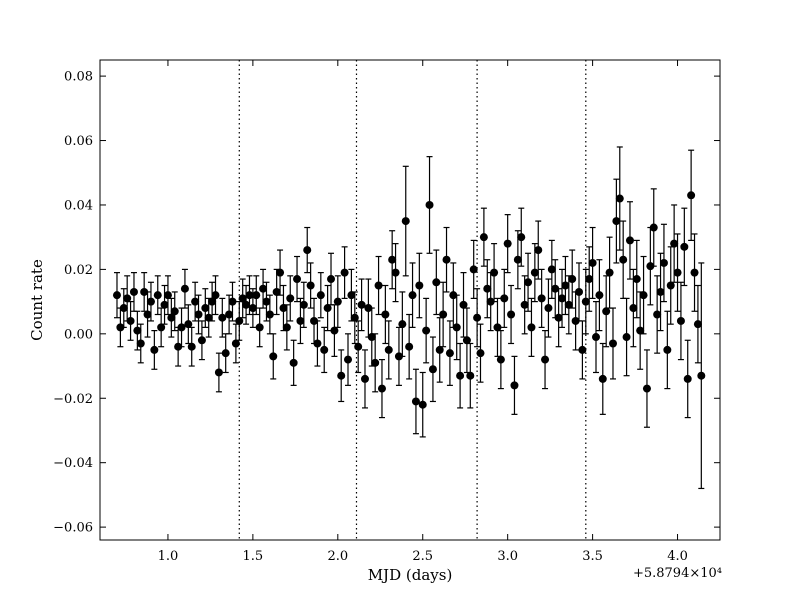 The image size is (800, 604). What do you see at coordinates (73, 463) in the screenshot?
I see `y-tick-label: −0.04` at bounding box center [73, 463].